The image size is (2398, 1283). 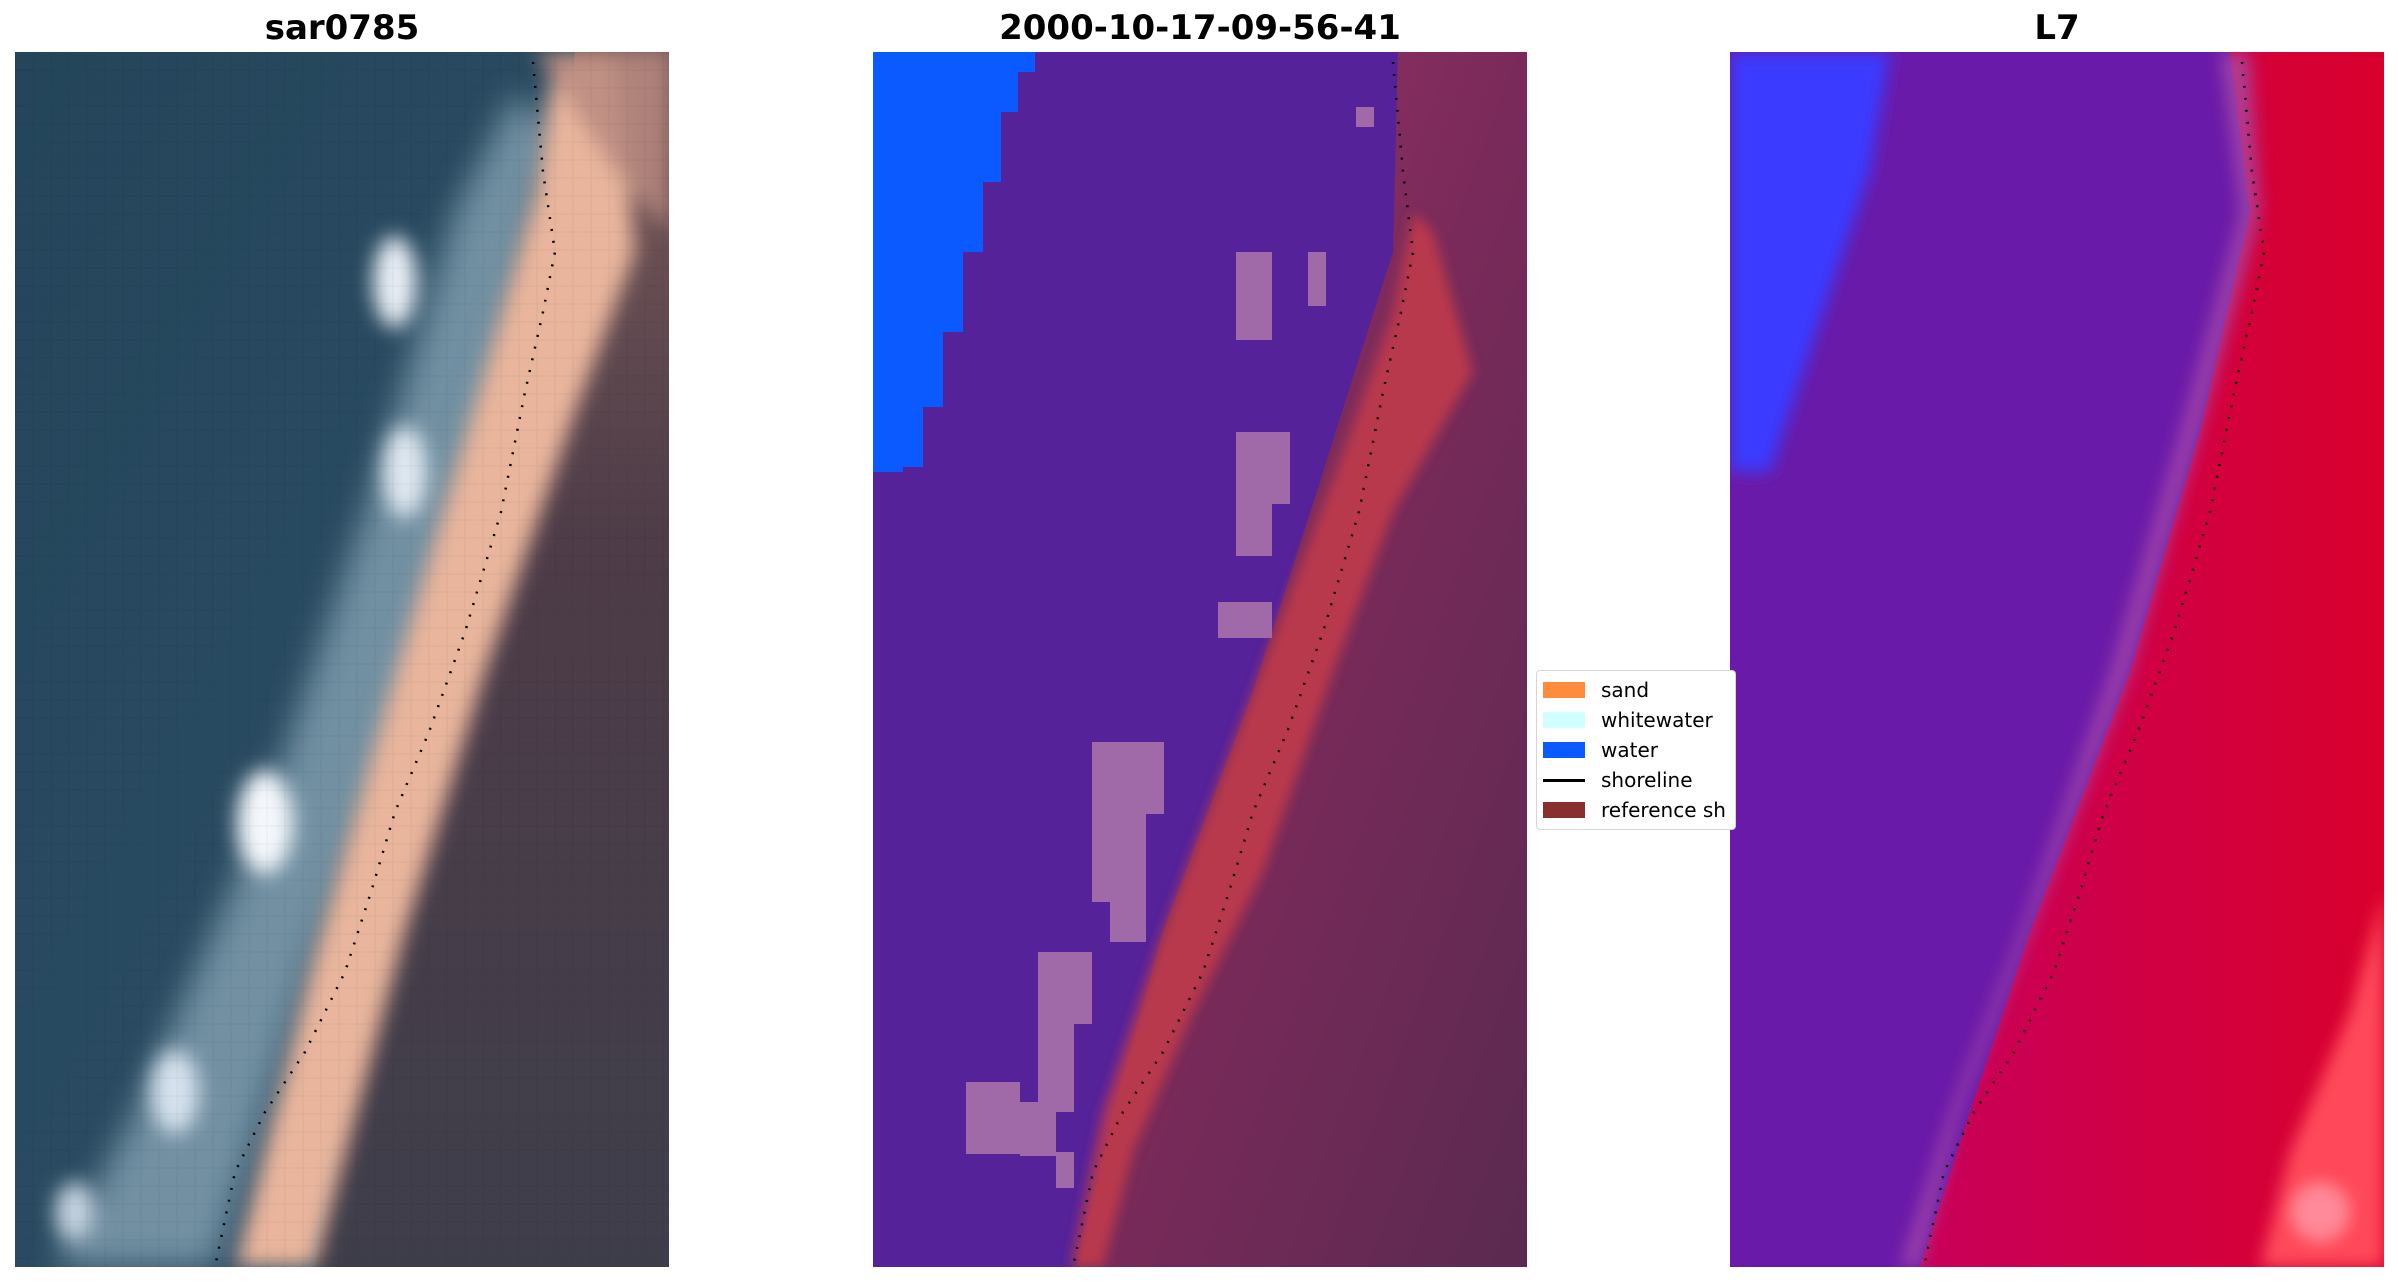 I want to click on sand-class-area, so click(x=1272, y=739).